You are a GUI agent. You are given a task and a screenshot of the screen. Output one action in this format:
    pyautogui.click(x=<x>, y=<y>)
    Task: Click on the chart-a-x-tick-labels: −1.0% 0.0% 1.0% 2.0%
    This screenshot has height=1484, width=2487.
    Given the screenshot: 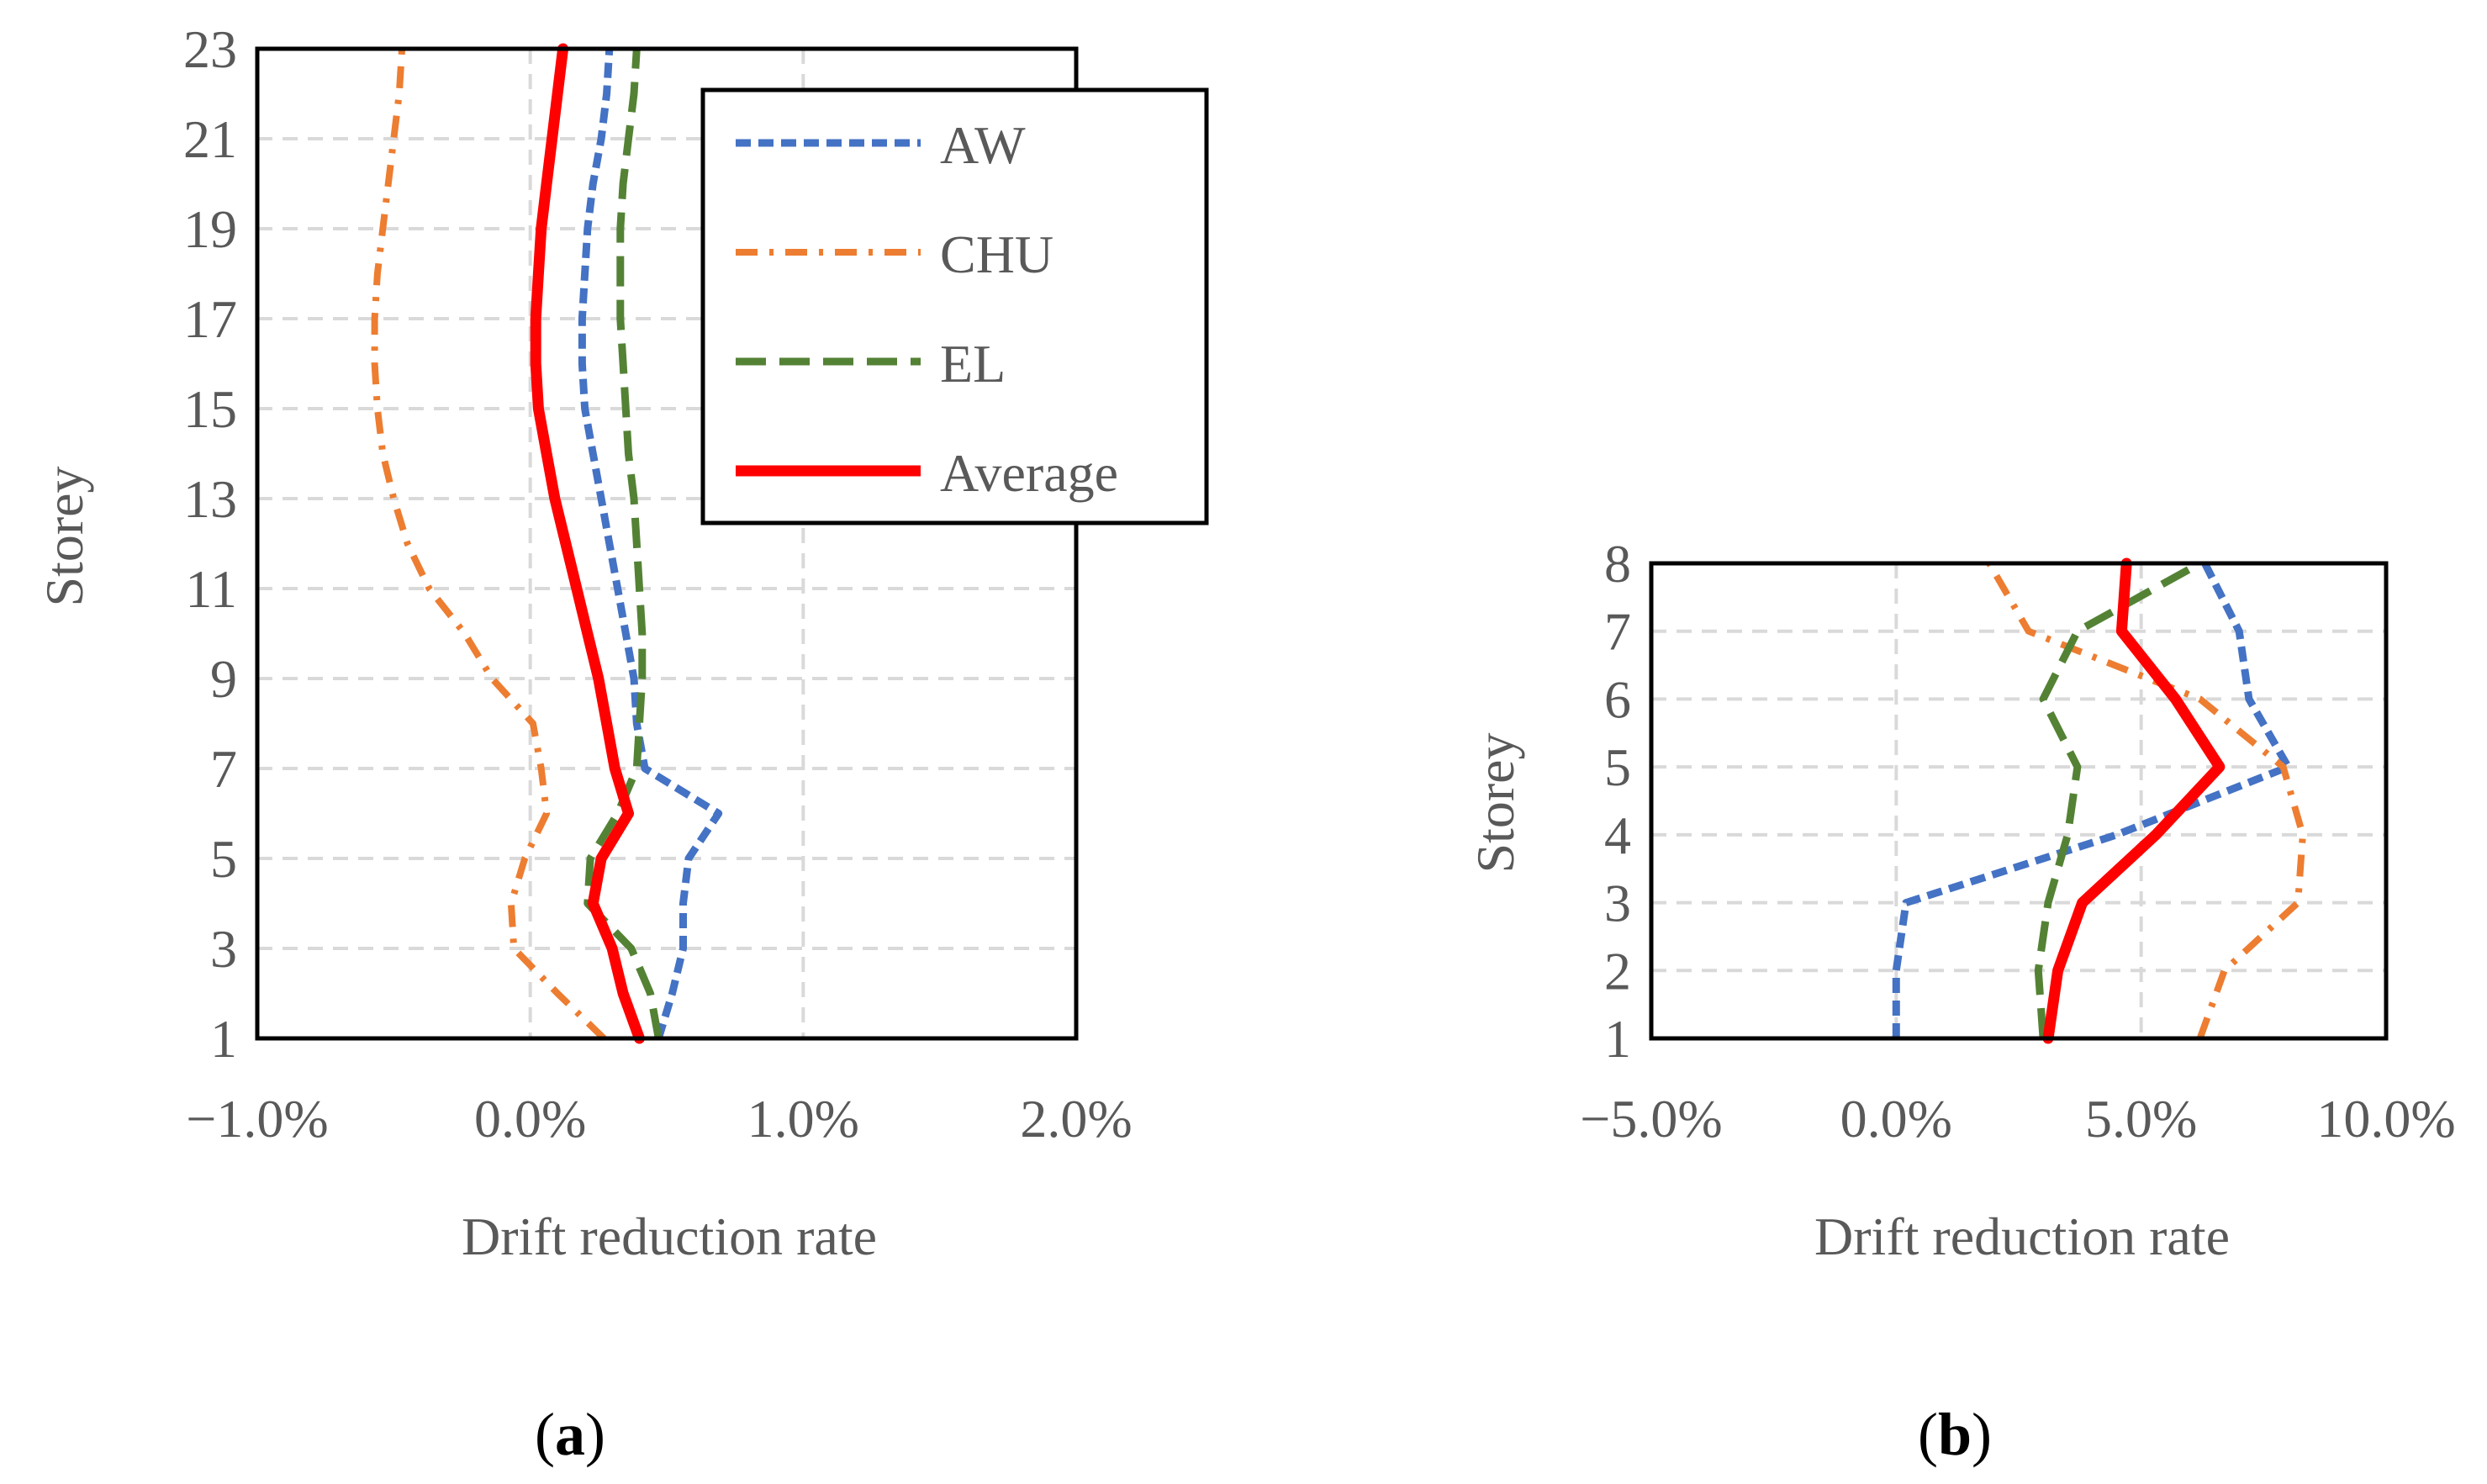 What is the action you would take?
    pyautogui.click(x=659, y=1119)
    